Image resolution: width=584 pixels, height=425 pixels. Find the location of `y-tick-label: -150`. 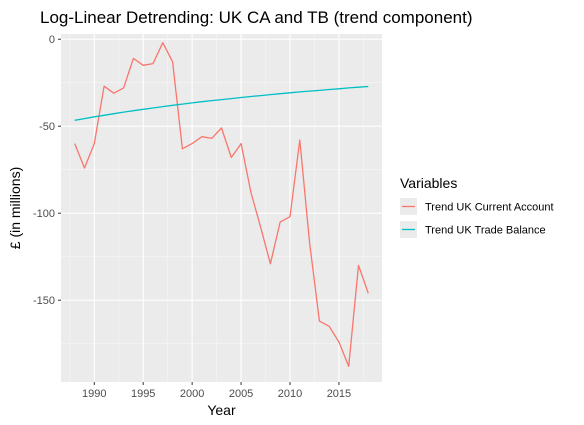

y-tick-label: -150 is located at coordinates (44, 301).